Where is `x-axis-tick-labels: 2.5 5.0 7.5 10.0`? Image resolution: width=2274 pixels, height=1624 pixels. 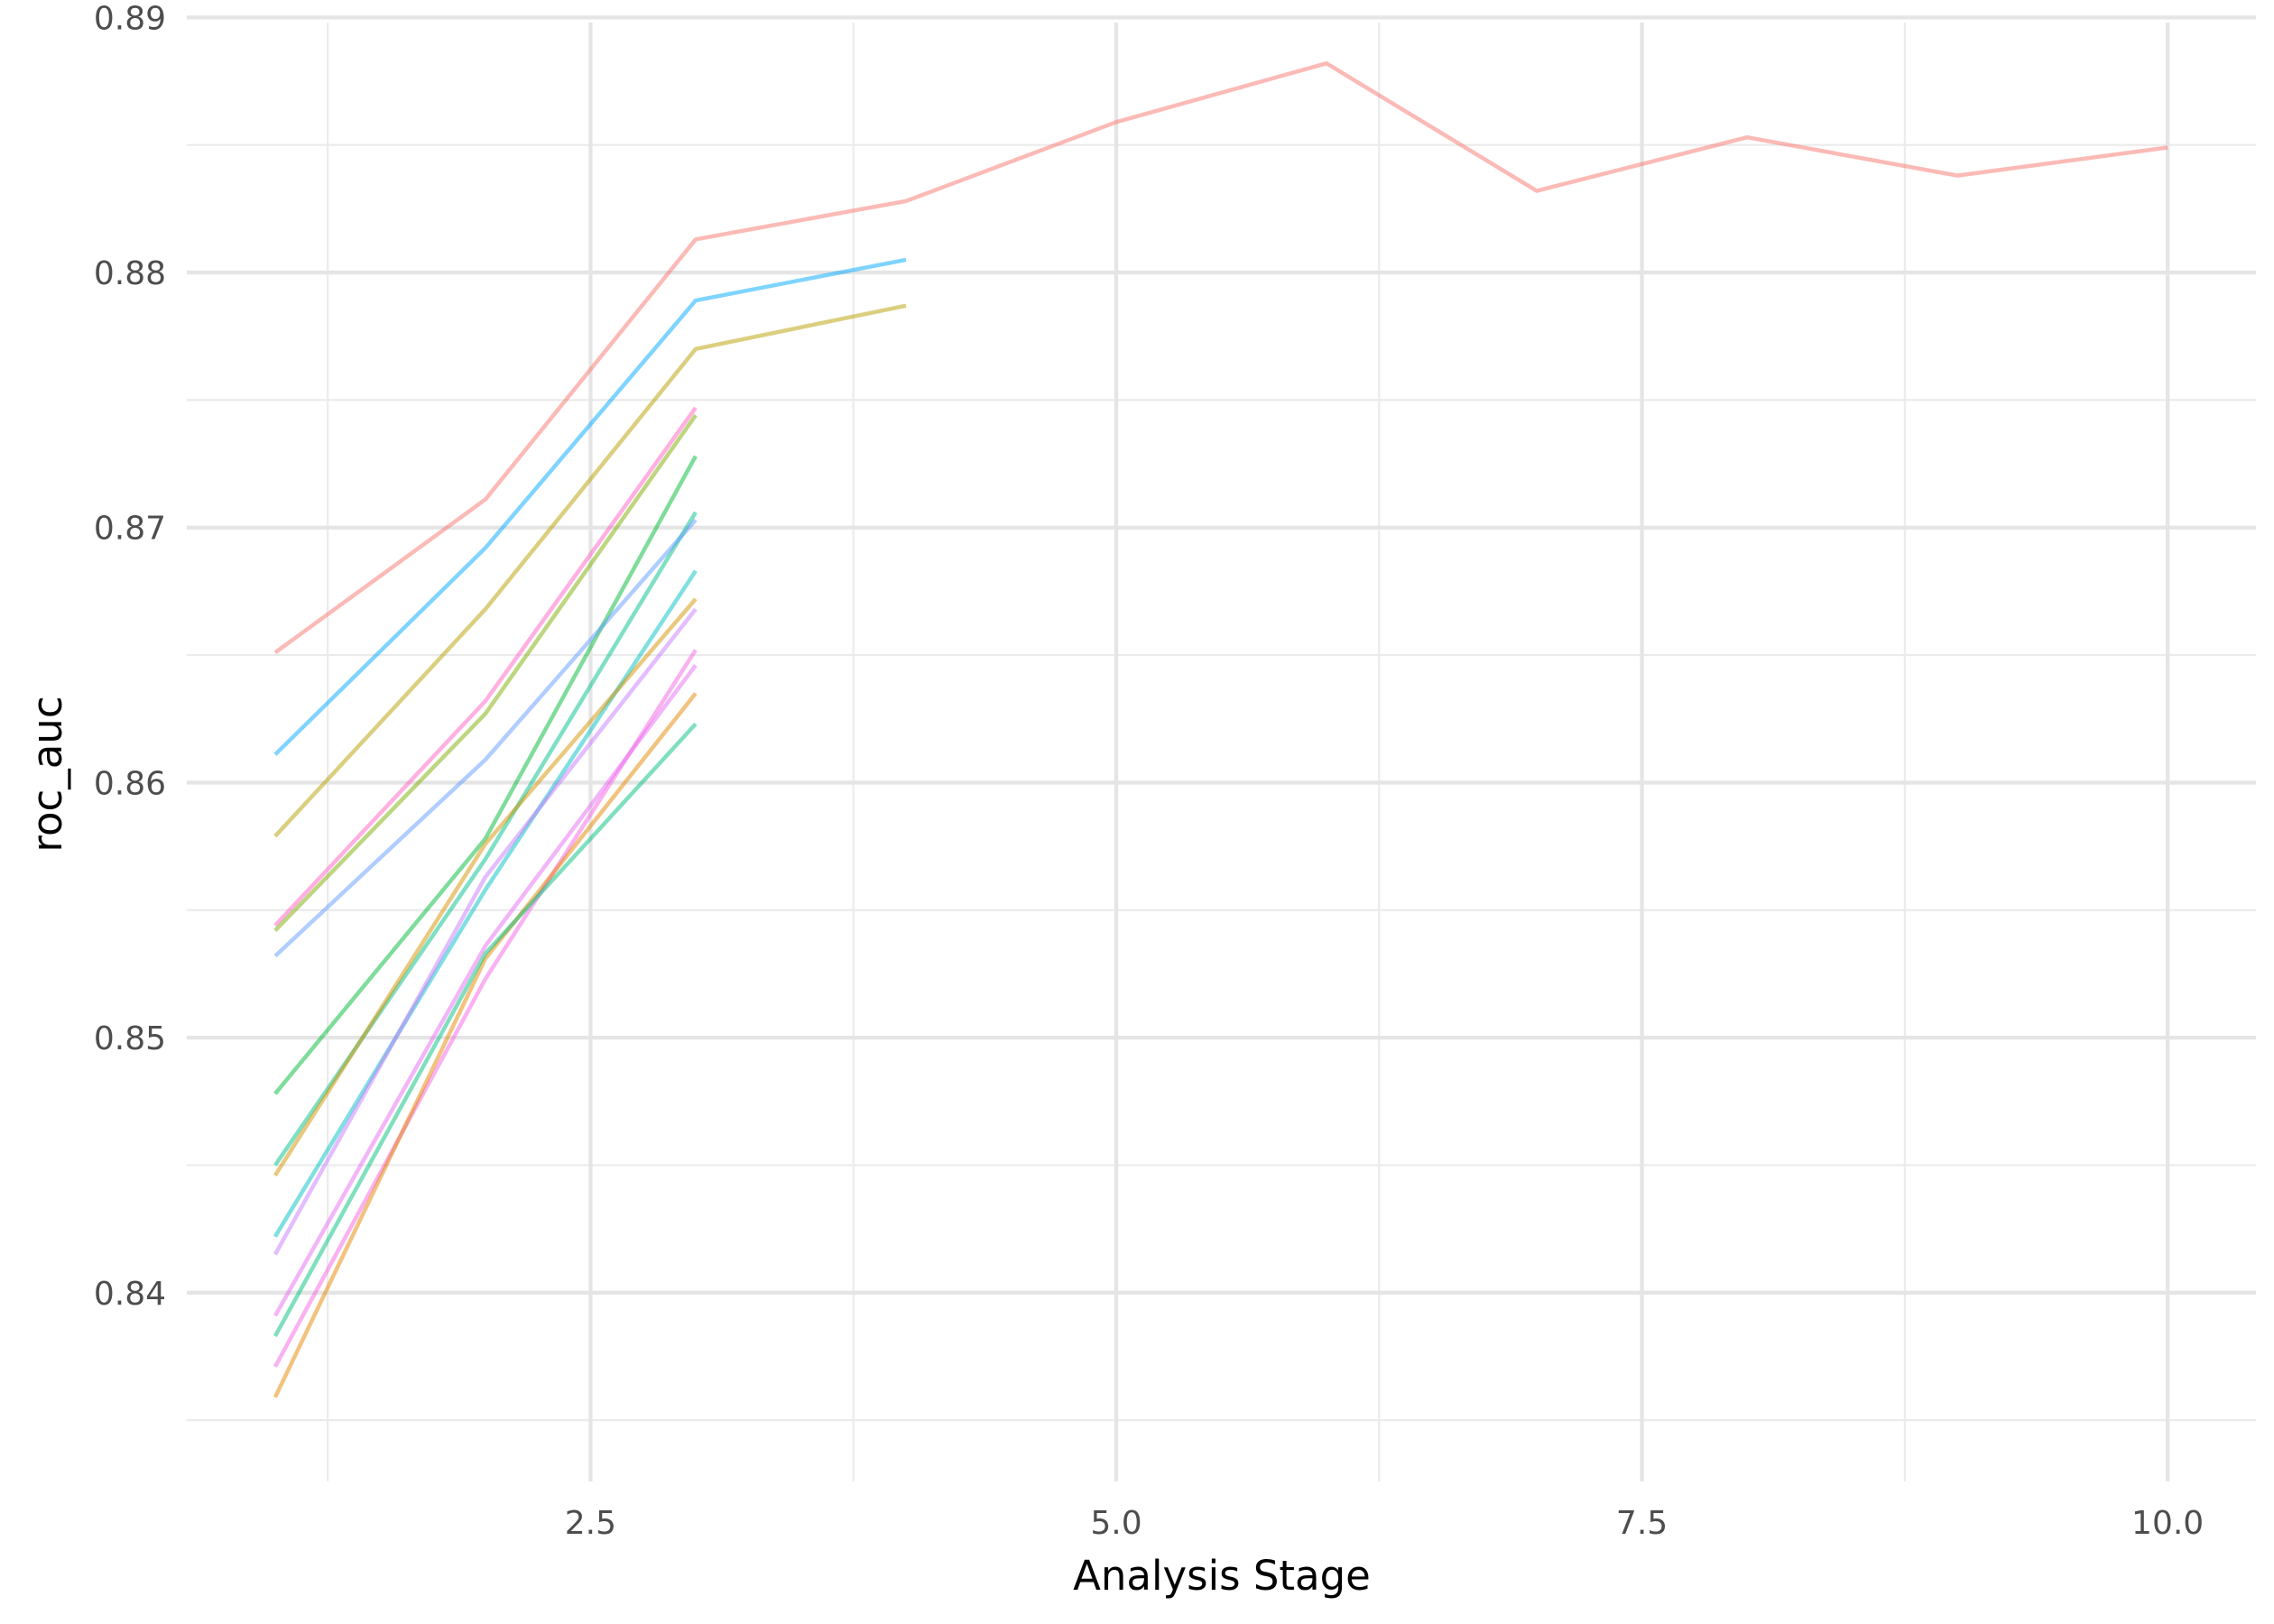 x-axis-tick-labels: 2.5 5.0 7.5 10.0 is located at coordinates (1385, 1524).